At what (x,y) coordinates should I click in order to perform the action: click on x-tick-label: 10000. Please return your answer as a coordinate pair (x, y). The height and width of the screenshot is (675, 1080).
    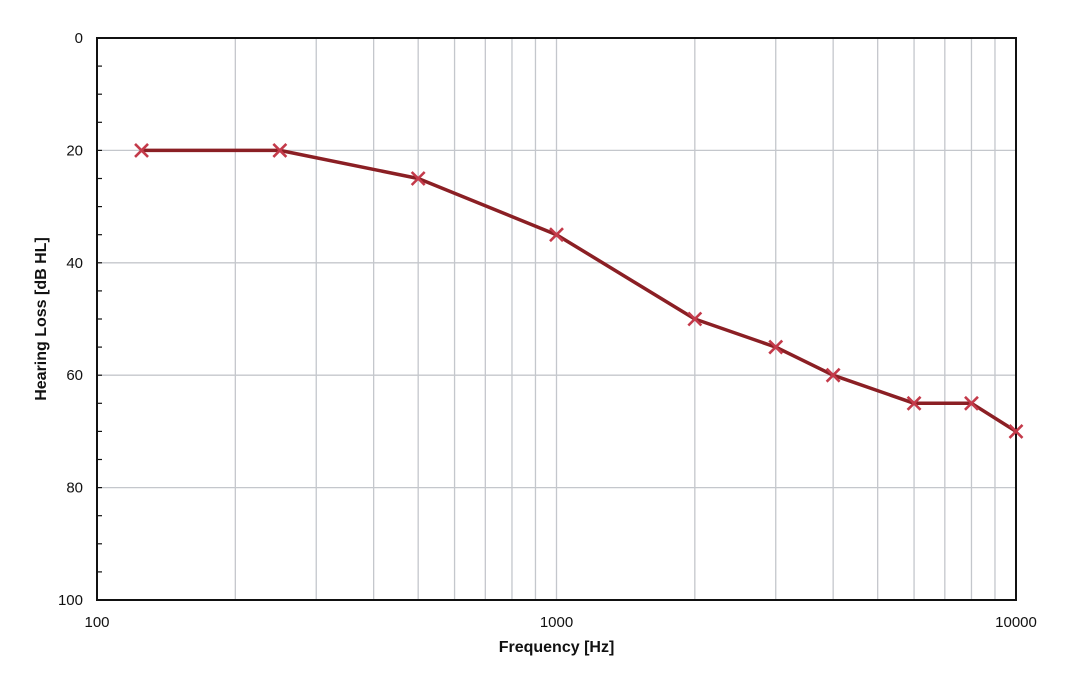
    Looking at the image, I should click on (1016, 622).